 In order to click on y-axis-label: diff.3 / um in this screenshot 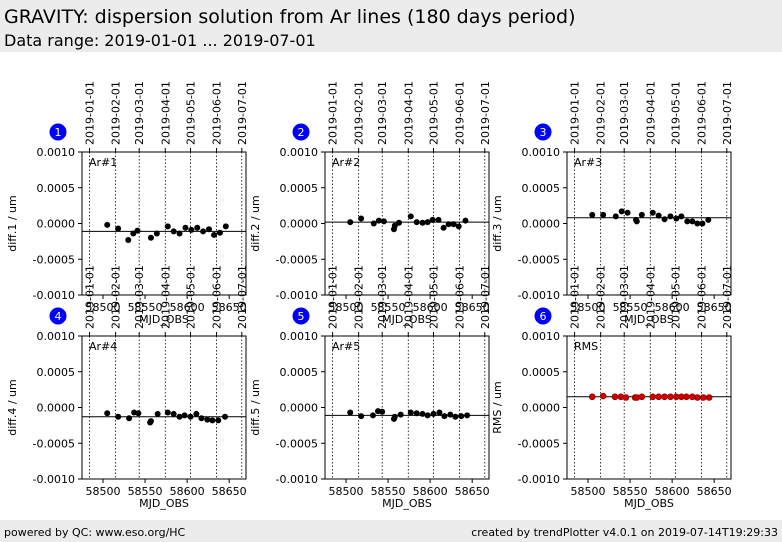, I will do `click(497, 223)`.